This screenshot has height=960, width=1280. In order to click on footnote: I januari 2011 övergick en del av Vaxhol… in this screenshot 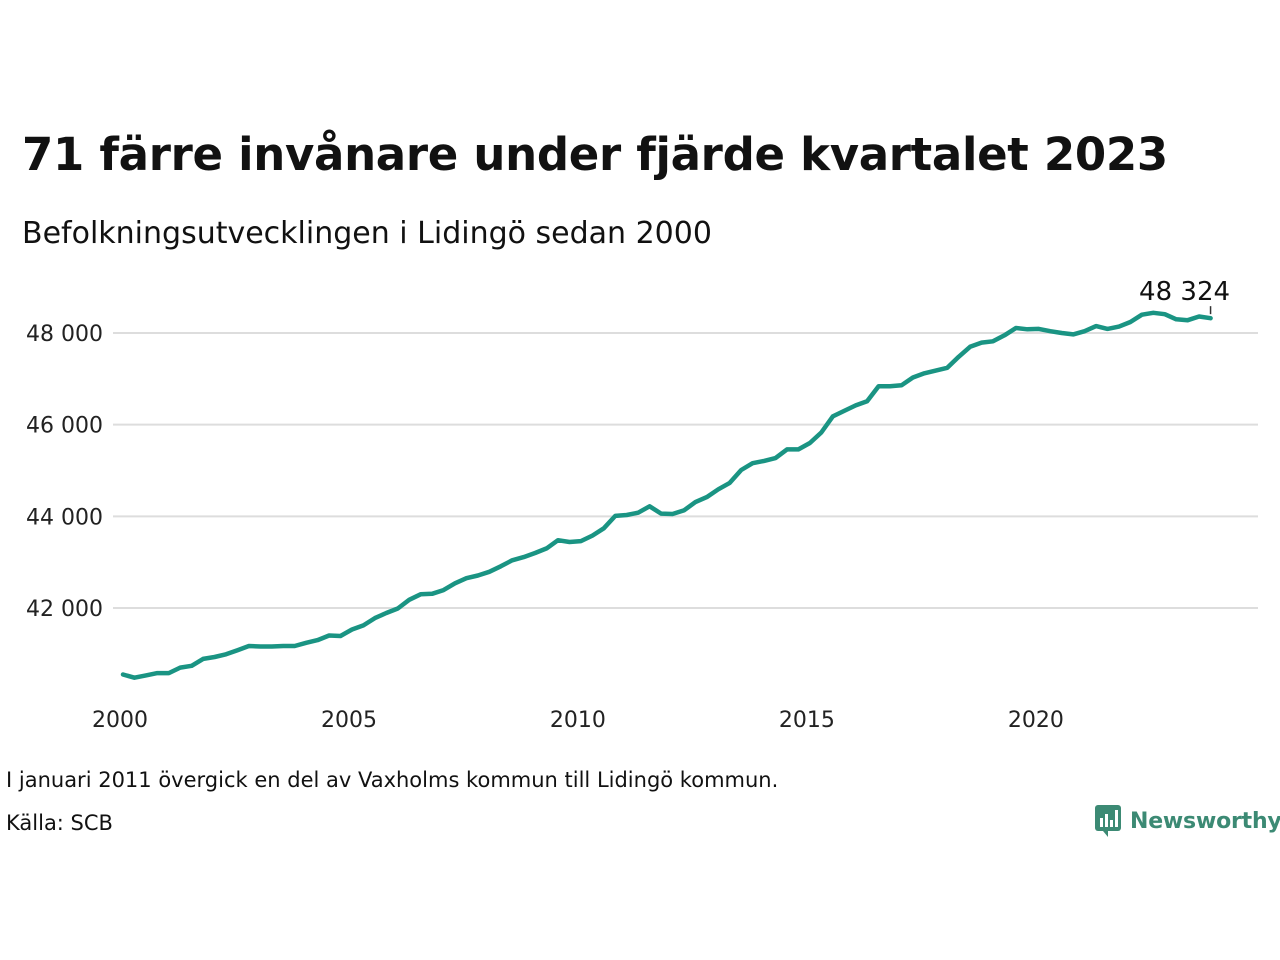, I will do `click(392, 780)`.